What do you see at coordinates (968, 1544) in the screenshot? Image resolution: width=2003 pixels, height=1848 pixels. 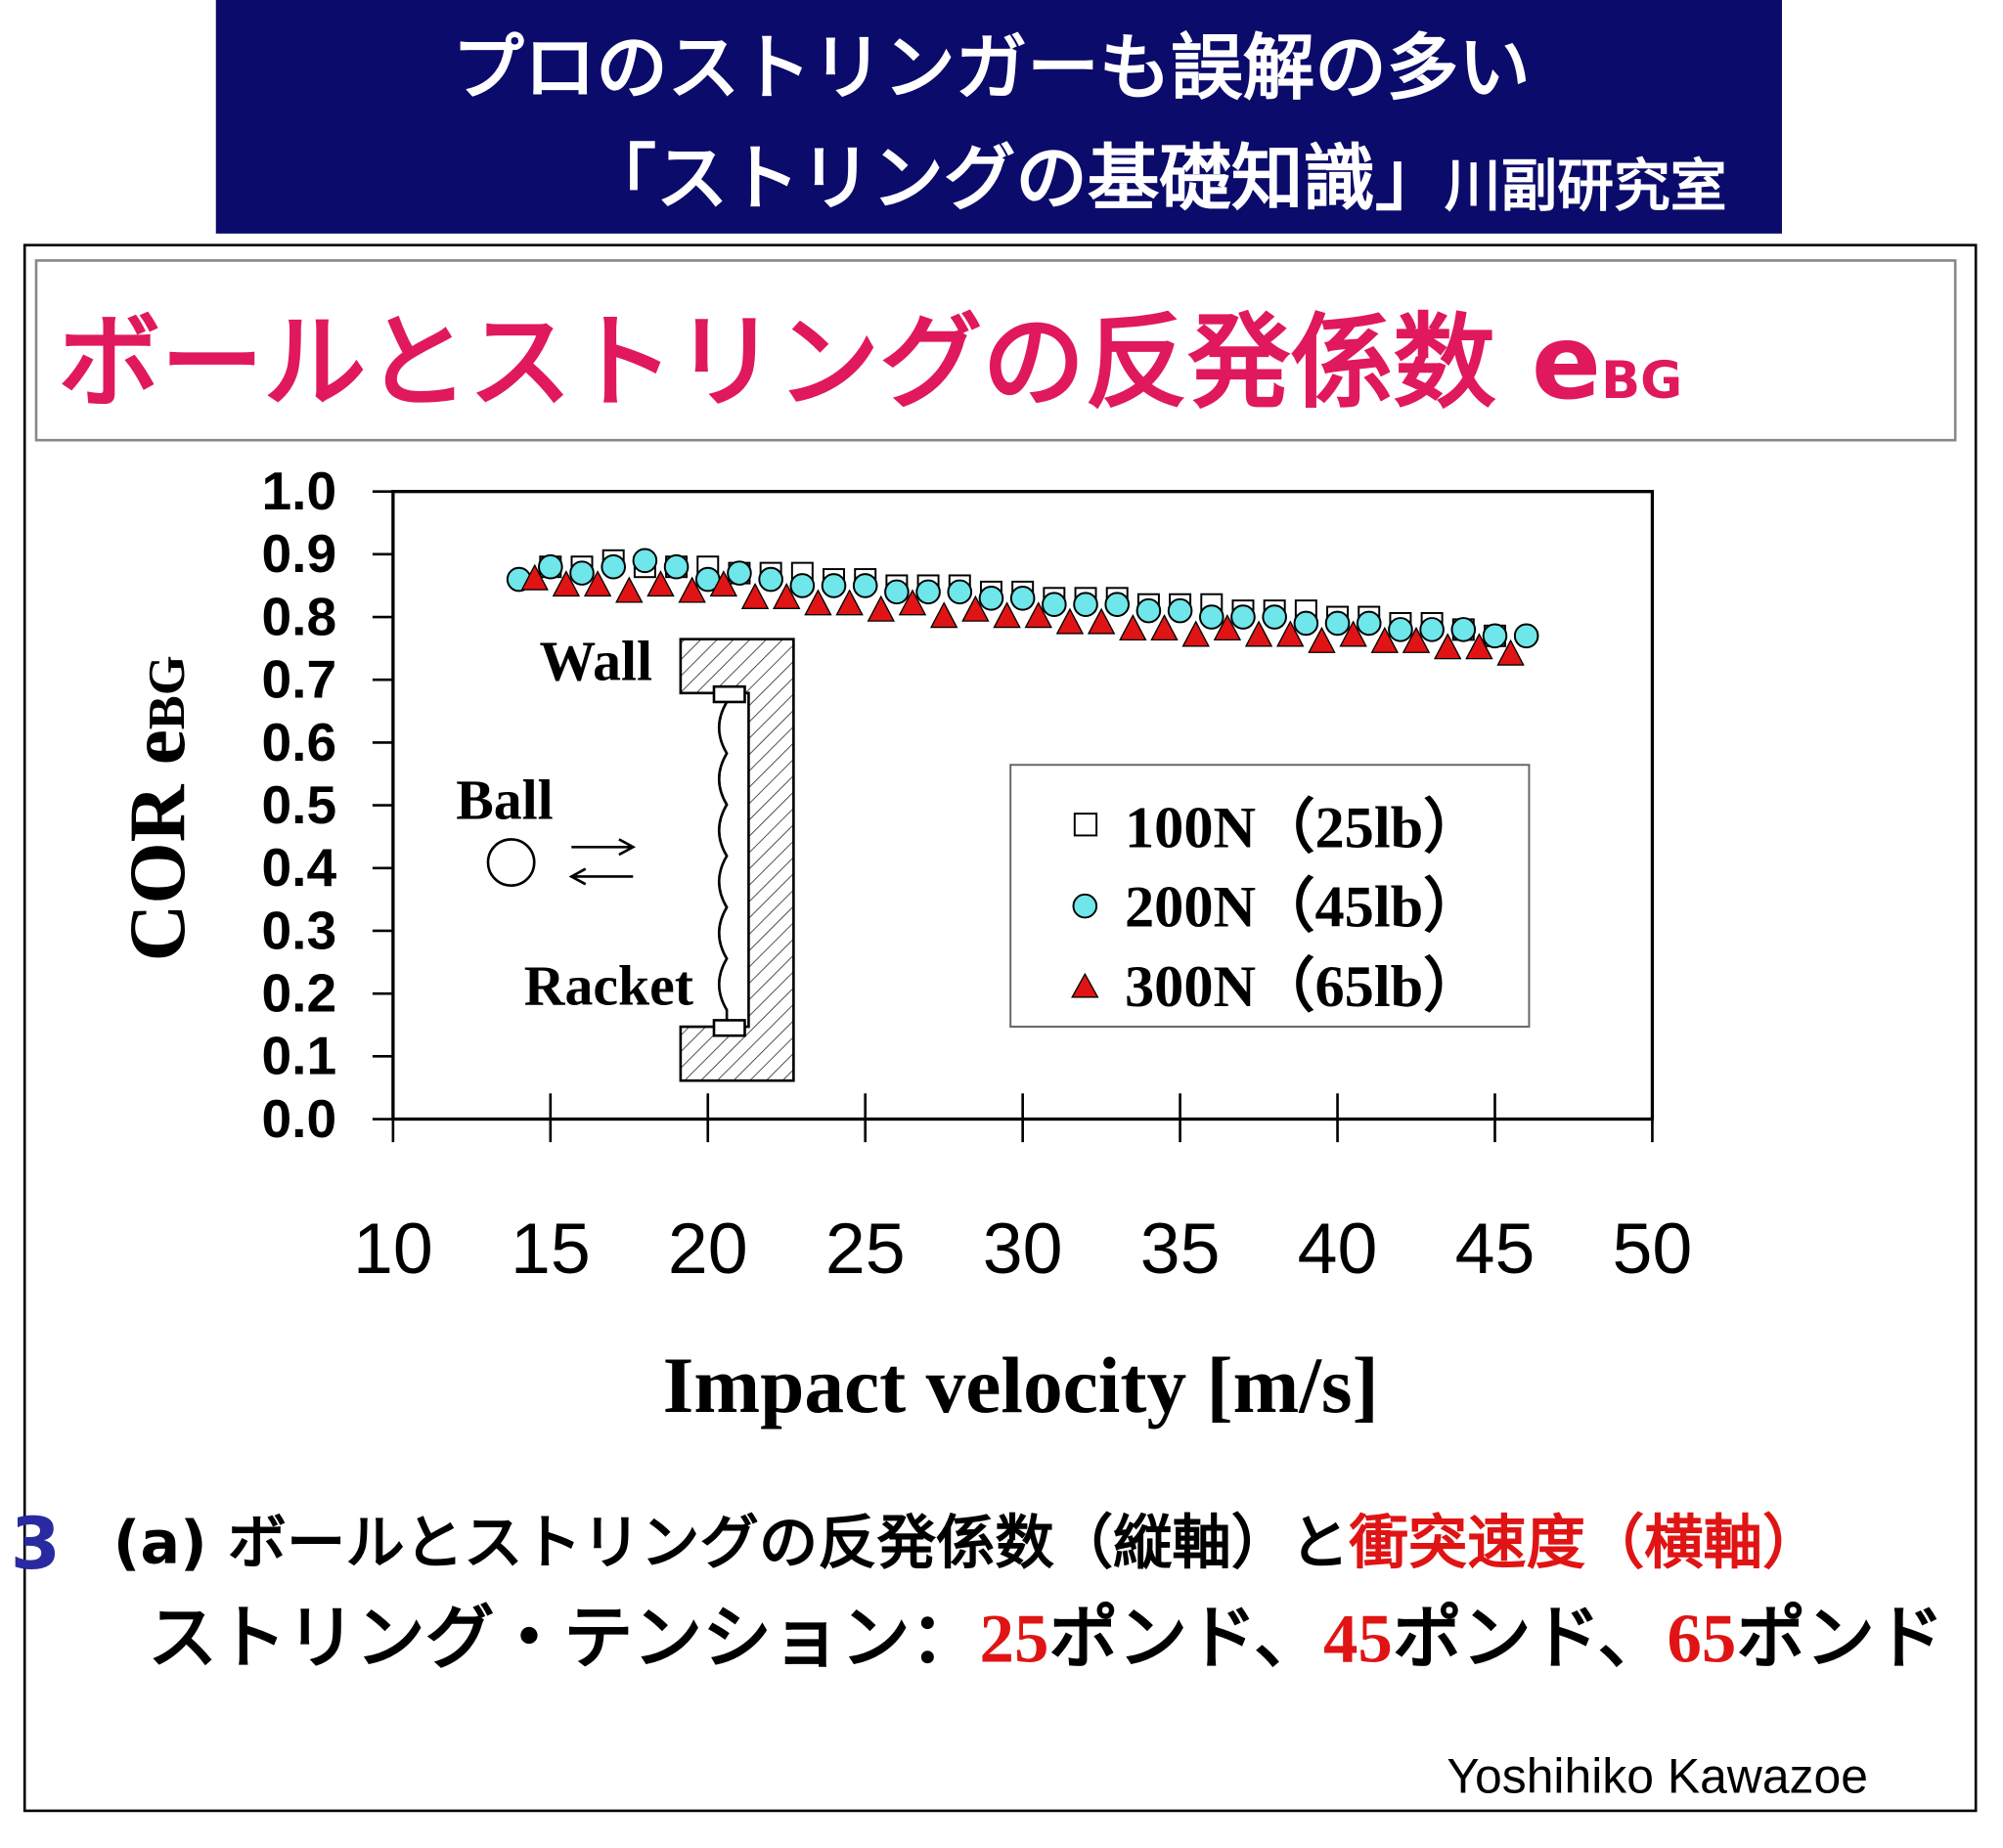 I see `caption-line1: (a) ボールとストリングの反発係数（縦軸）と衝突速度（横軸）` at bounding box center [968, 1544].